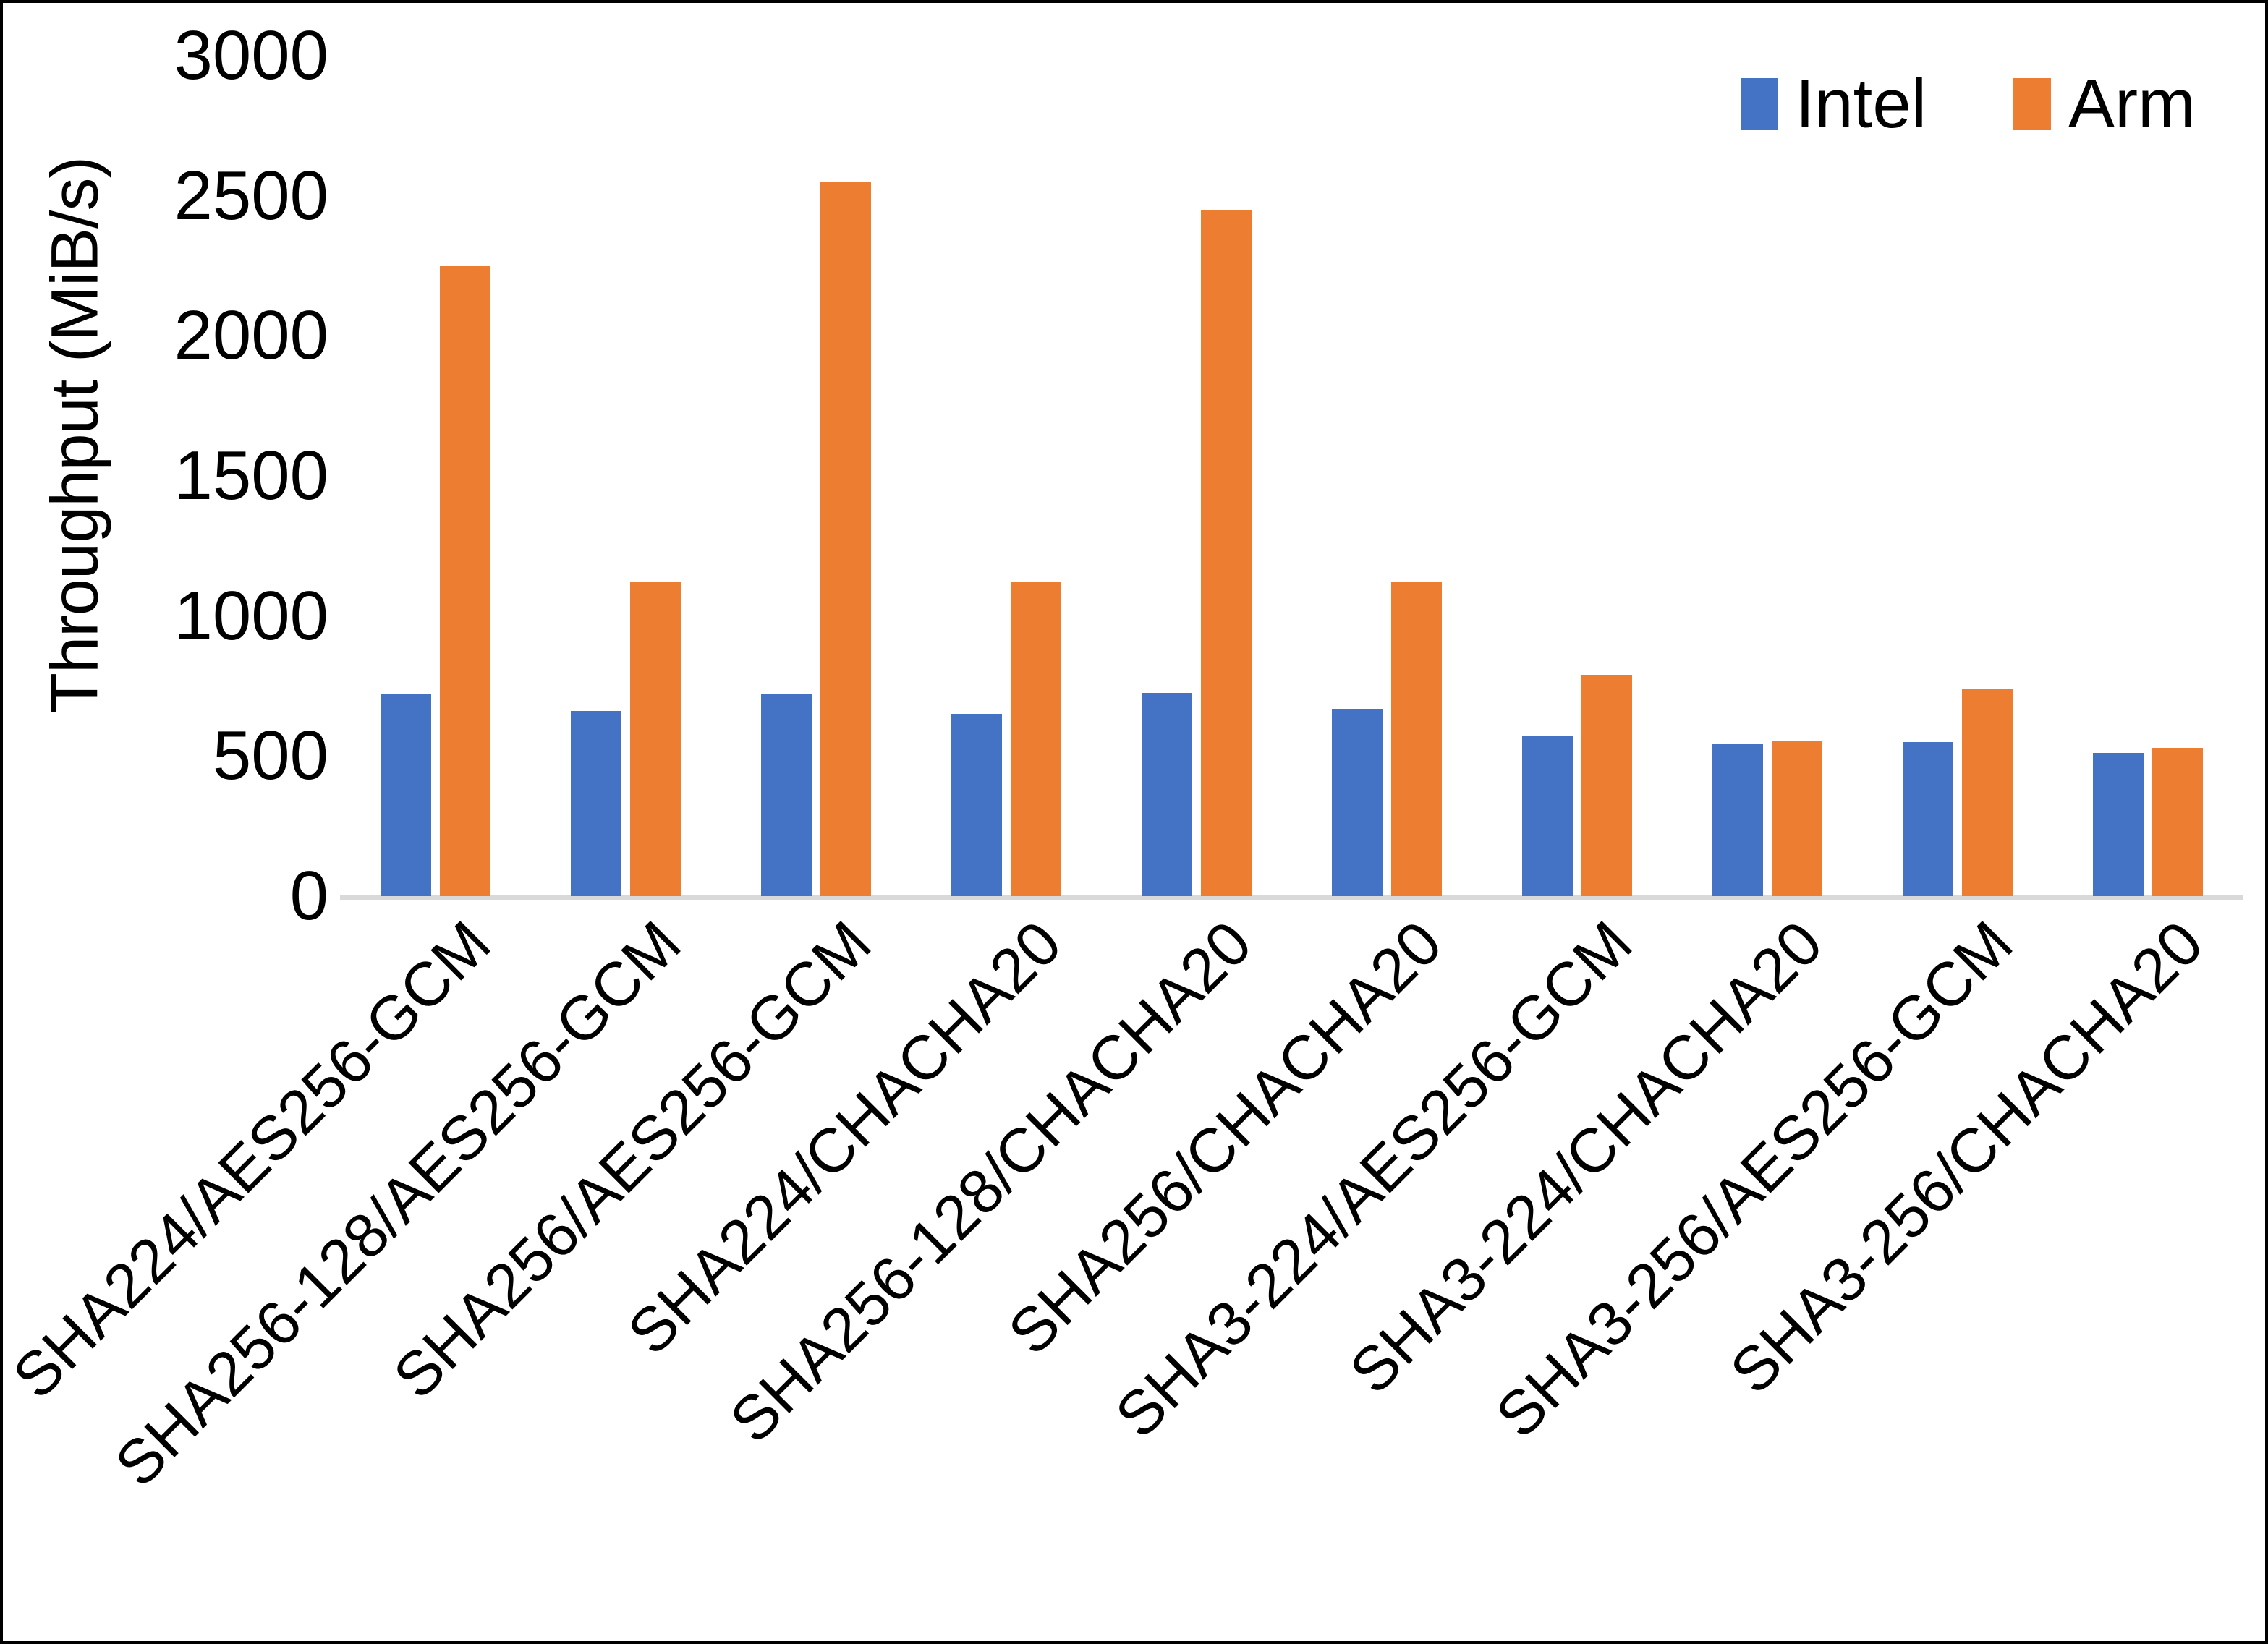 The width and height of the screenshot is (2268, 1644). What do you see at coordinates (270, 756) in the screenshot?
I see `y-tick-label: 500` at bounding box center [270, 756].